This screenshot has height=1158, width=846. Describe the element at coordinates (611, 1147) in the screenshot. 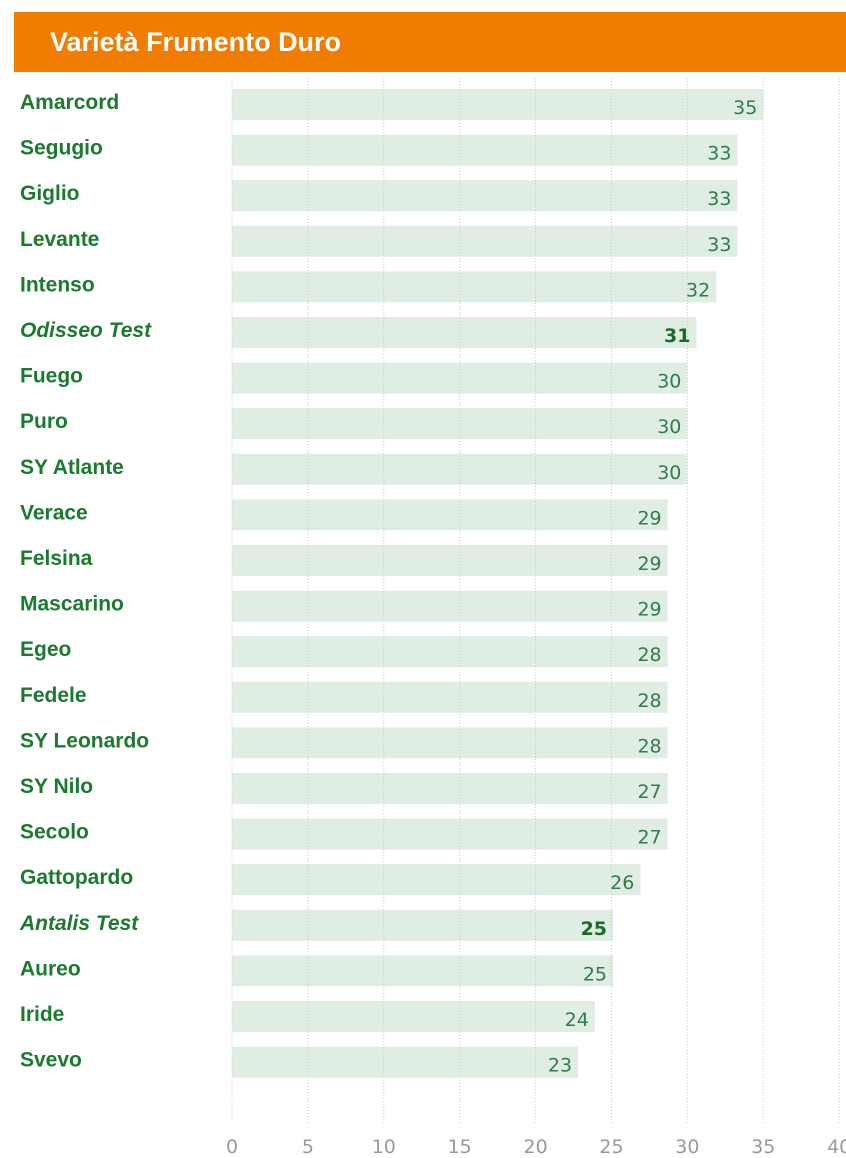

I see `x-tick-label: 25` at that location.